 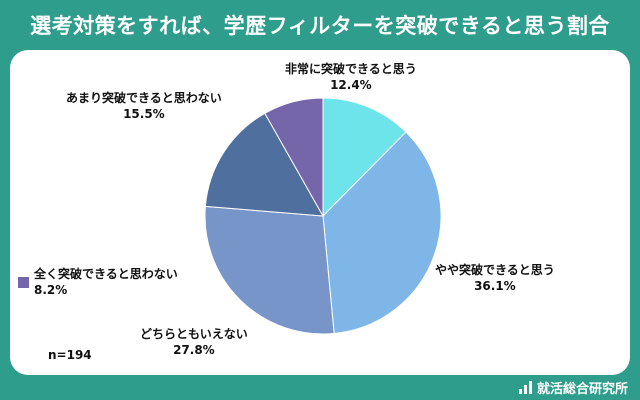 I want to click on footer-brand: 就活総合研究所, so click(x=573, y=387).